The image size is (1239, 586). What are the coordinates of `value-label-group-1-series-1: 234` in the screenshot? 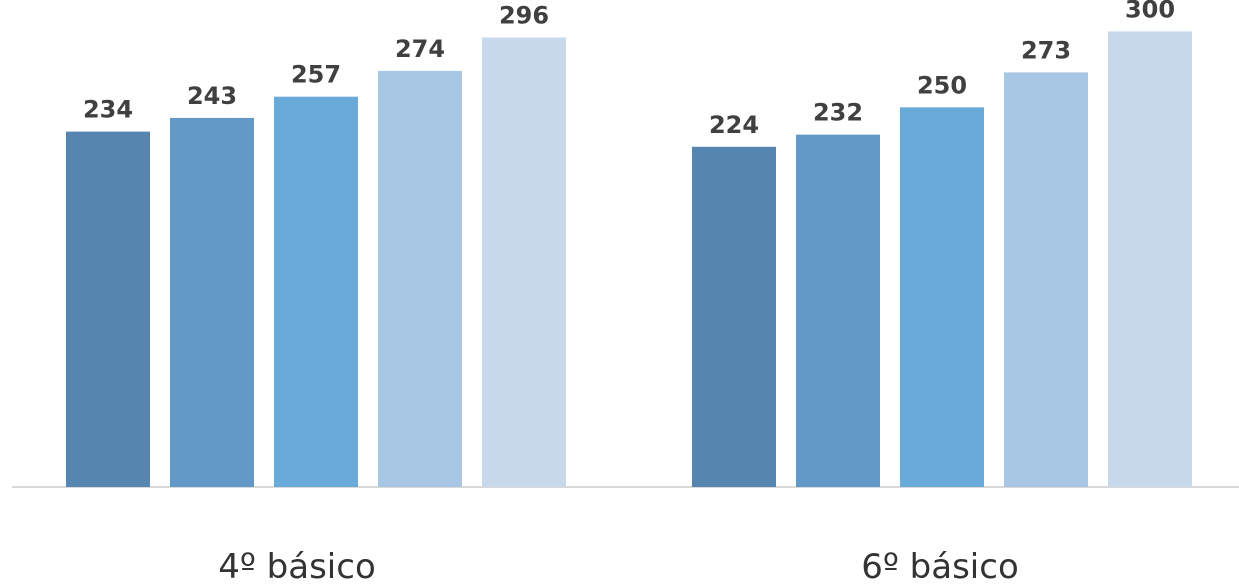 It's located at (108, 110).